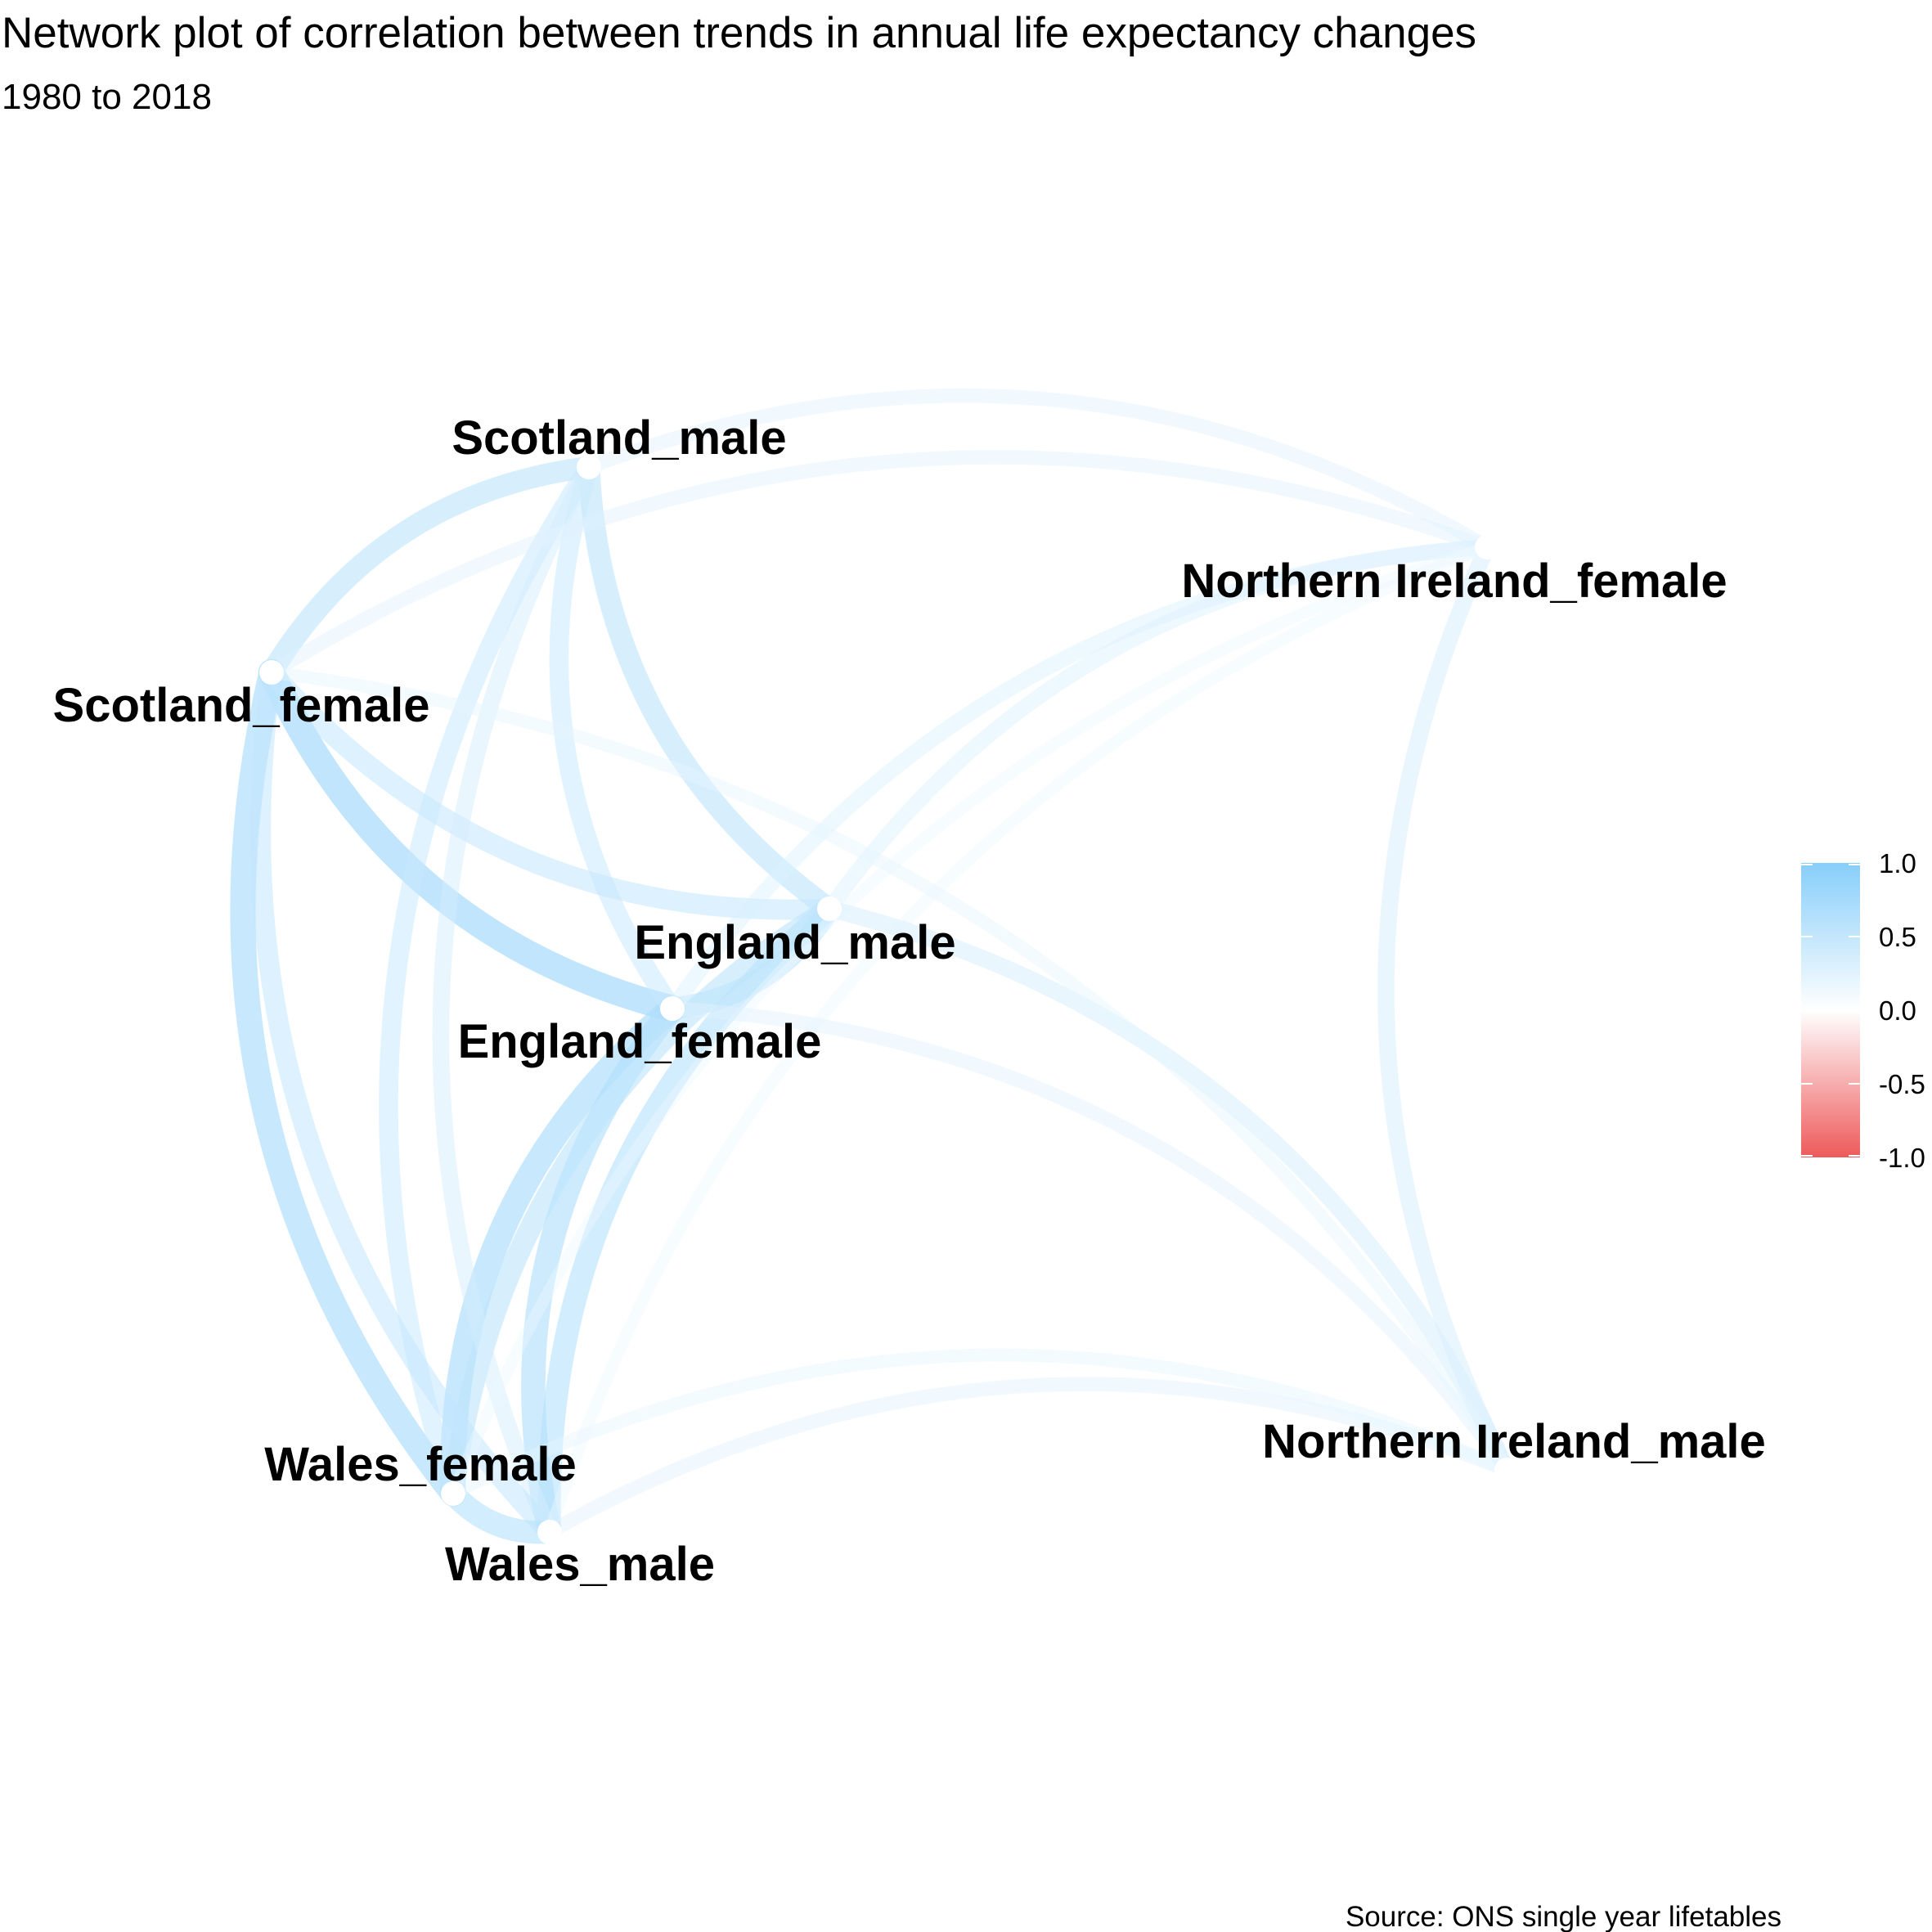  Describe the element at coordinates (1863, 1011) in the screenshot. I see `color-legend: 1.0 0.5 0.0 -0.5 -1.0` at that location.